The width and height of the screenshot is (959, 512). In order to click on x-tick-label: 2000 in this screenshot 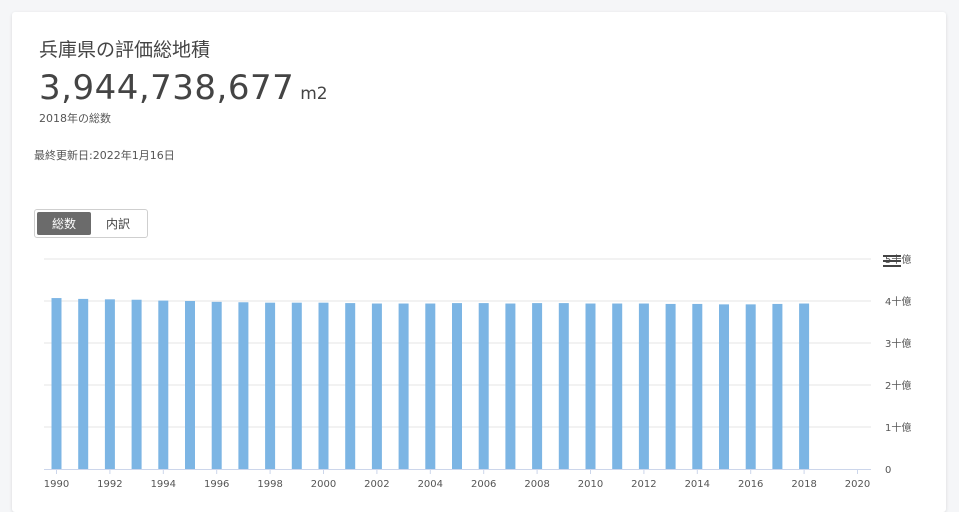, I will do `click(323, 484)`.